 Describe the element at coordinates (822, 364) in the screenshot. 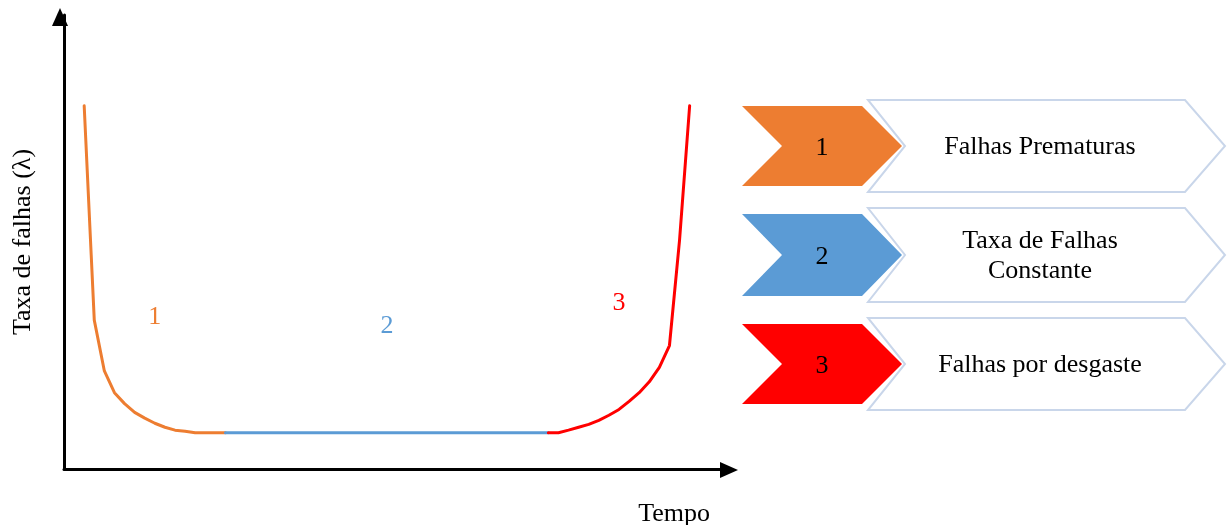

I see `text: 3` at that location.